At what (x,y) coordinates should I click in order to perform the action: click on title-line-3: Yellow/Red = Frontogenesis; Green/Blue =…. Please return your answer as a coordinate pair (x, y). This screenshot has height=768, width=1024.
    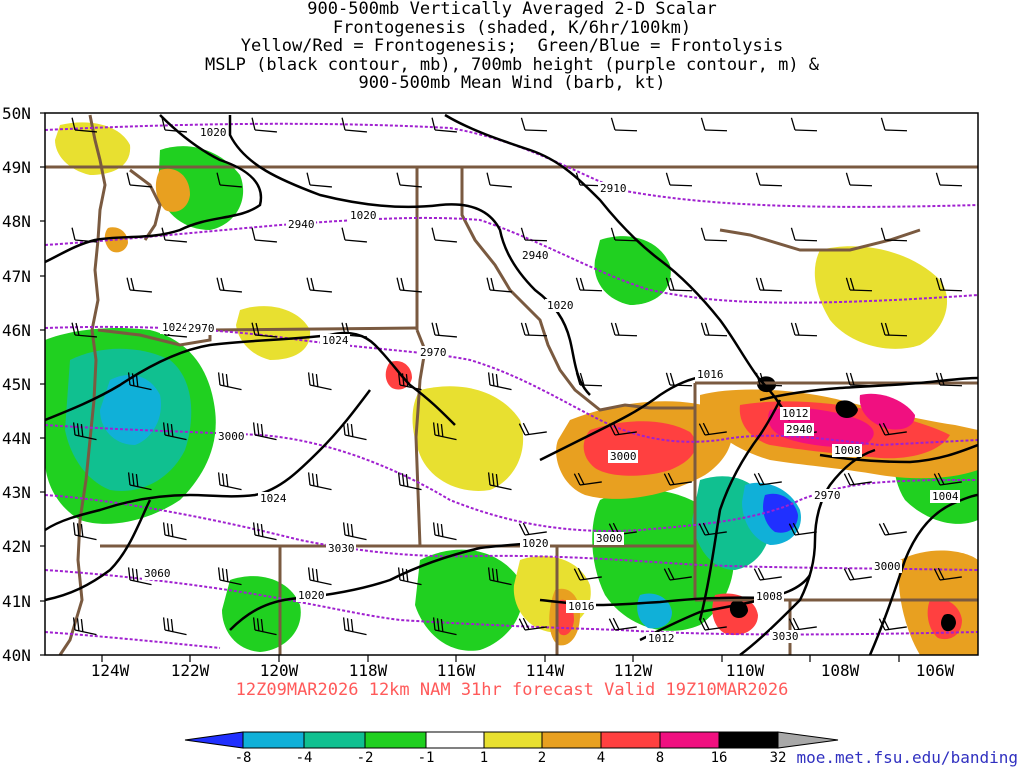
    Looking at the image, I should click on (512, 46).